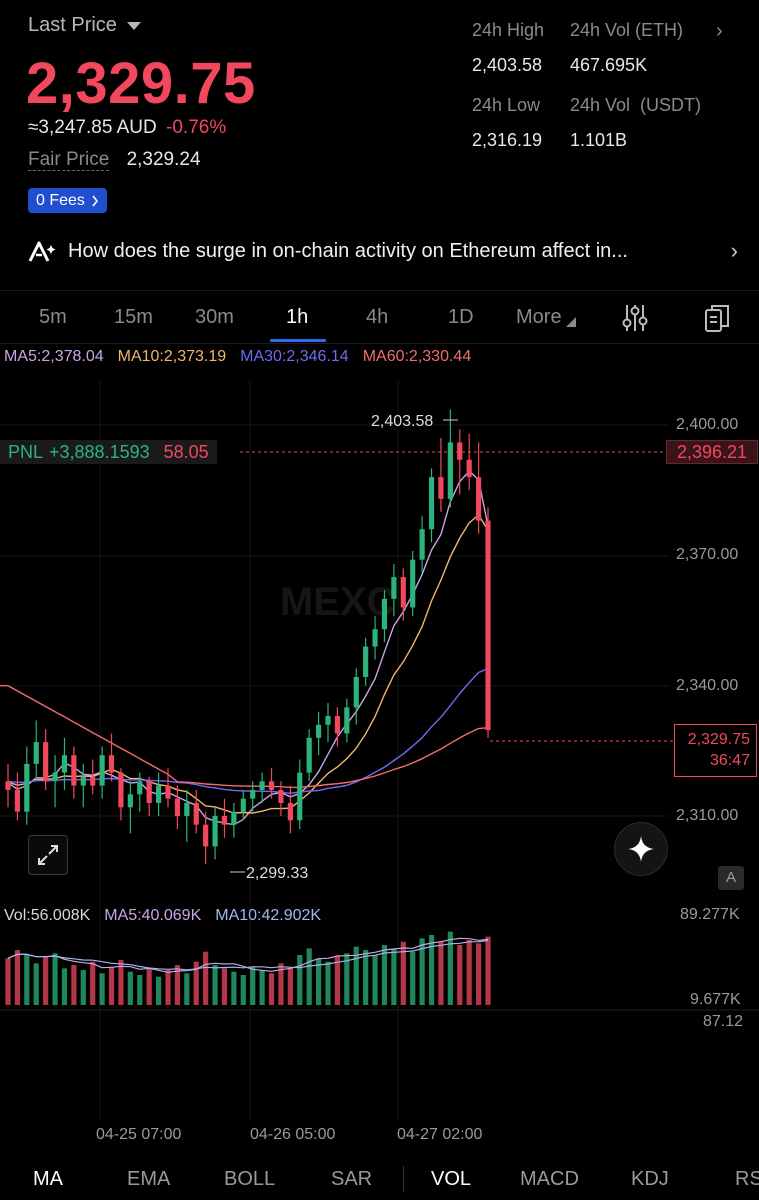 The width and height of the screenshot is (759, 1200). I want to click on chevron-right-icon: ›, so click(734, 250).